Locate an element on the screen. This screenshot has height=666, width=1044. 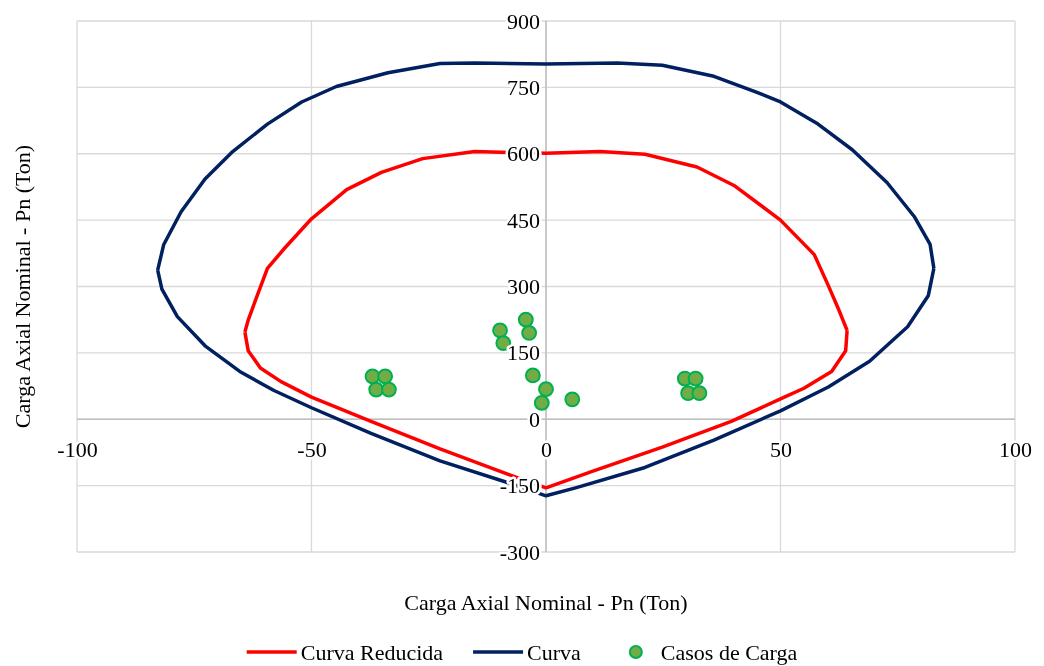
y-tick-label: 900 is located at coordinates (523, 21).